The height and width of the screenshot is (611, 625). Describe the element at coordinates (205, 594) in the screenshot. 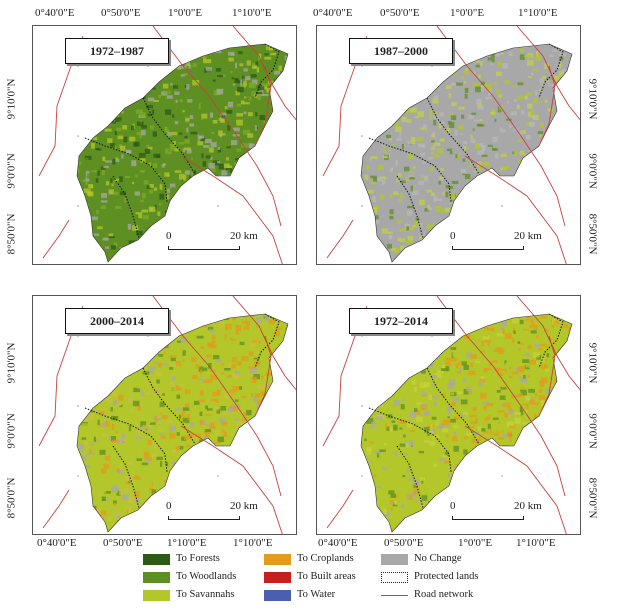

I see `legend-label: To Savannahs` at that location.